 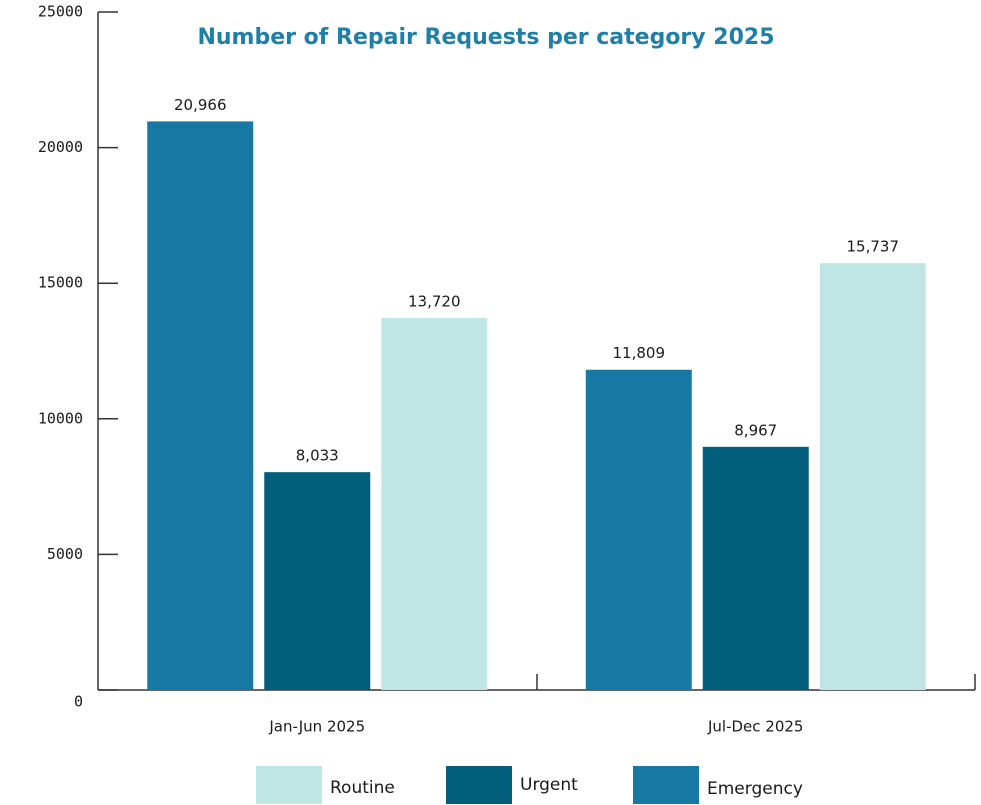 I want to click on y-tick-label: 25000, so click(x=60, y=12).